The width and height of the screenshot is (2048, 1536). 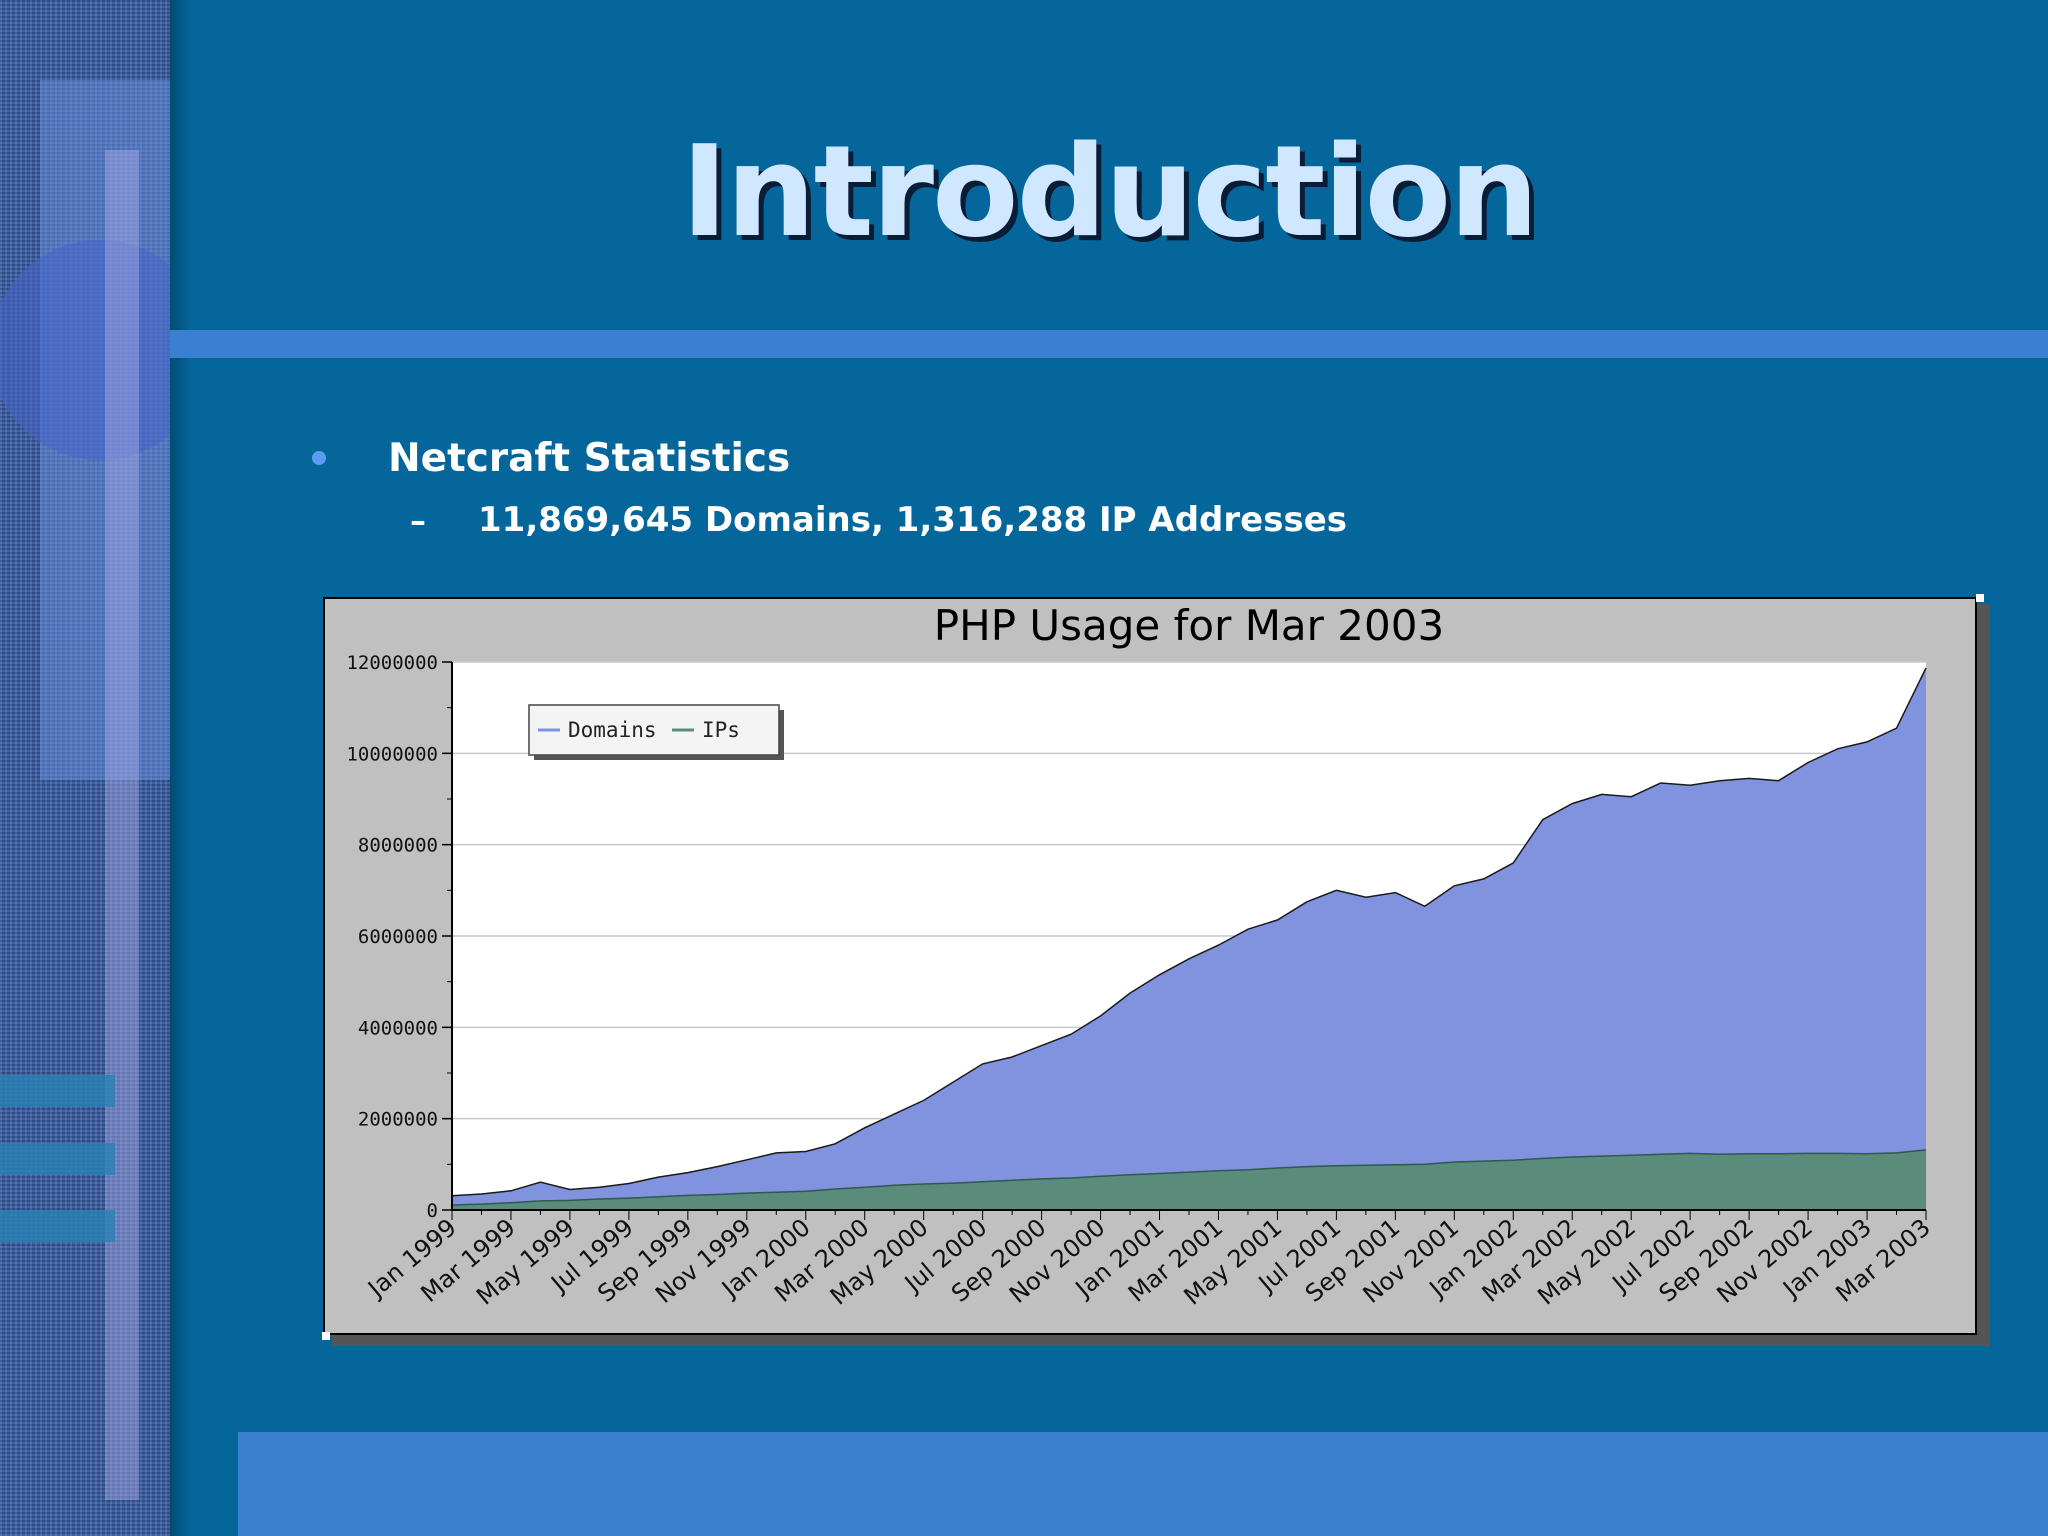 What do you see at coordinates (398, 1028) in the screenshot?
I see `y-tick-label: 4000000` at bounding box center [398, 1028].